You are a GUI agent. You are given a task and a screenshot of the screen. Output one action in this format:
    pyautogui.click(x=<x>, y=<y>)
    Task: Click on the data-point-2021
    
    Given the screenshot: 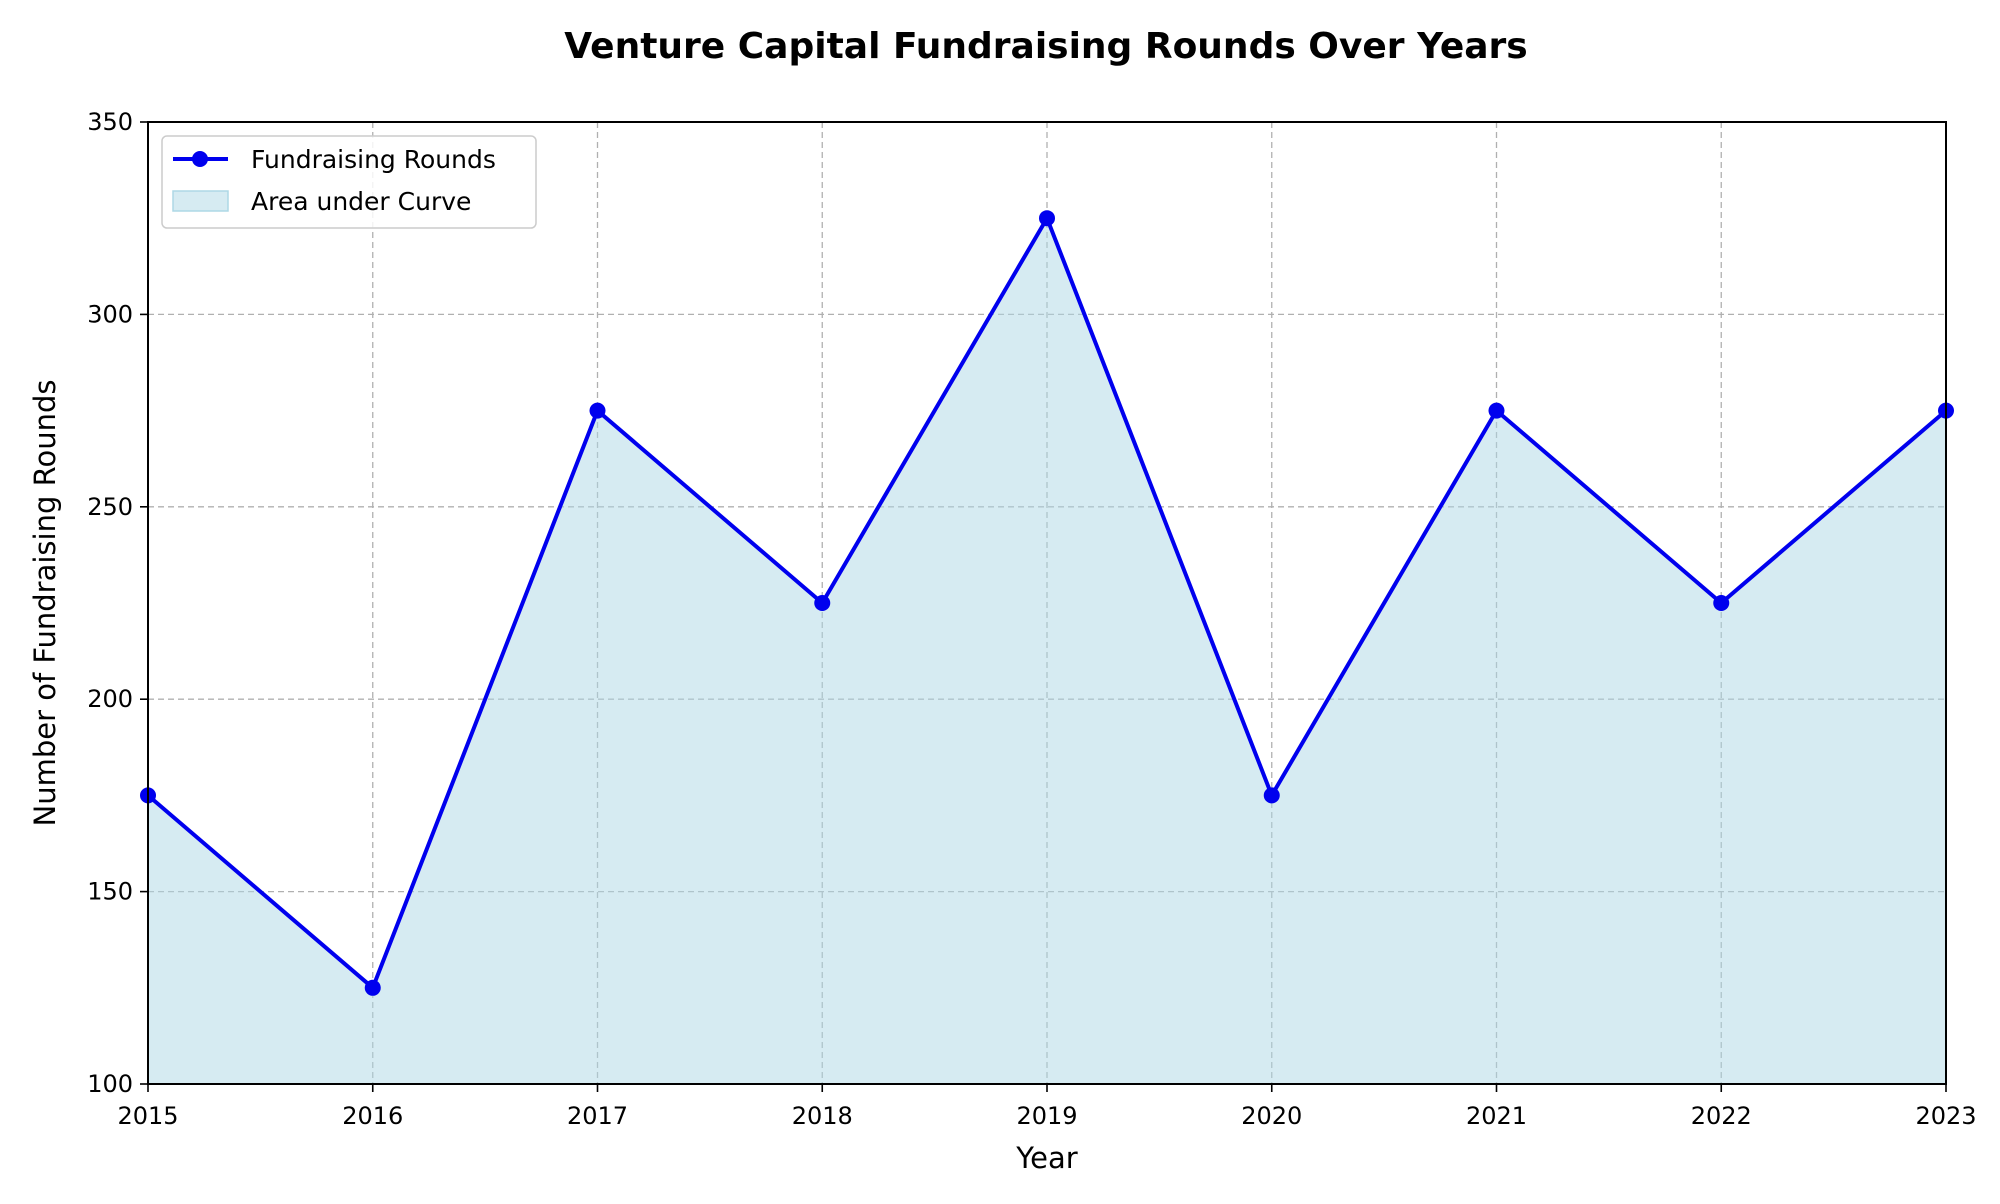 What is the action you would take?
    pyautogui.click(x=1496, y=410)
    